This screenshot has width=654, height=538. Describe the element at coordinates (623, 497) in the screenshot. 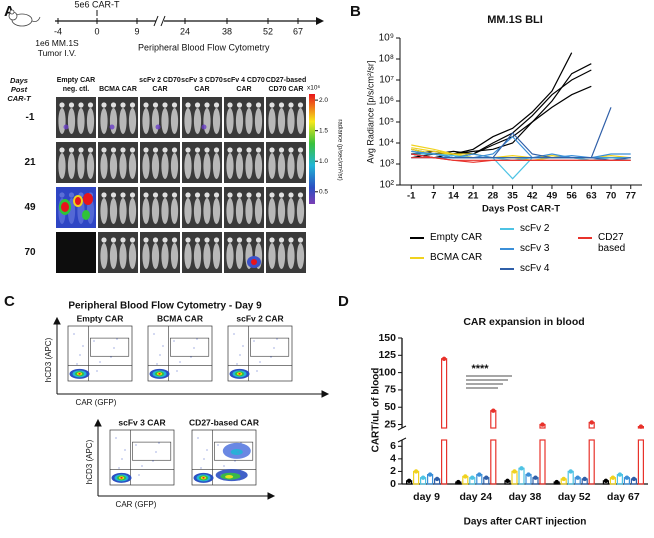

I see `x-tick-label: day 67` at that location.